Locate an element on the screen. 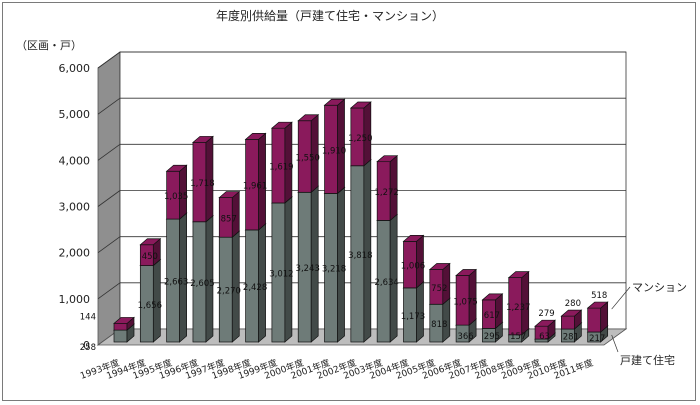 This screenshot has width=700, height=405. data-label-condo: 1,075 is located at coordinates (465, 302).